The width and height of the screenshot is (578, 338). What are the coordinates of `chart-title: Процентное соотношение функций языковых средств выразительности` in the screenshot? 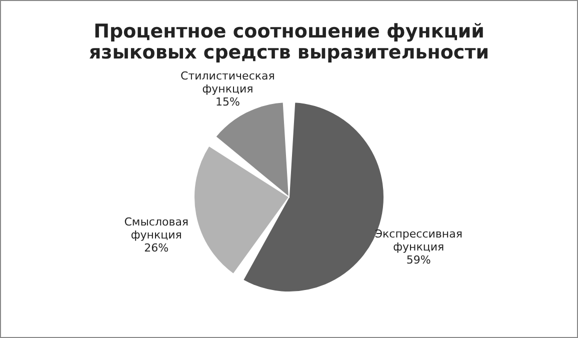 It's located at (289, 42).